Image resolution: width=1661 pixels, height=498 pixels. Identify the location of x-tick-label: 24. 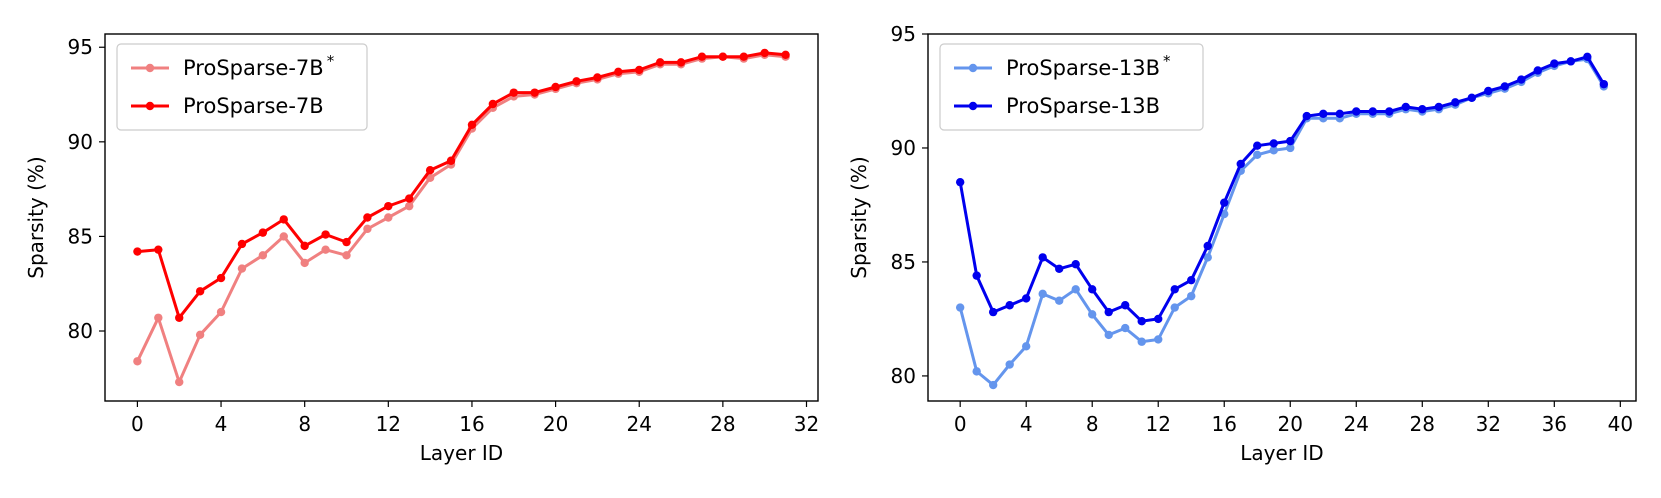
(1356, 424).